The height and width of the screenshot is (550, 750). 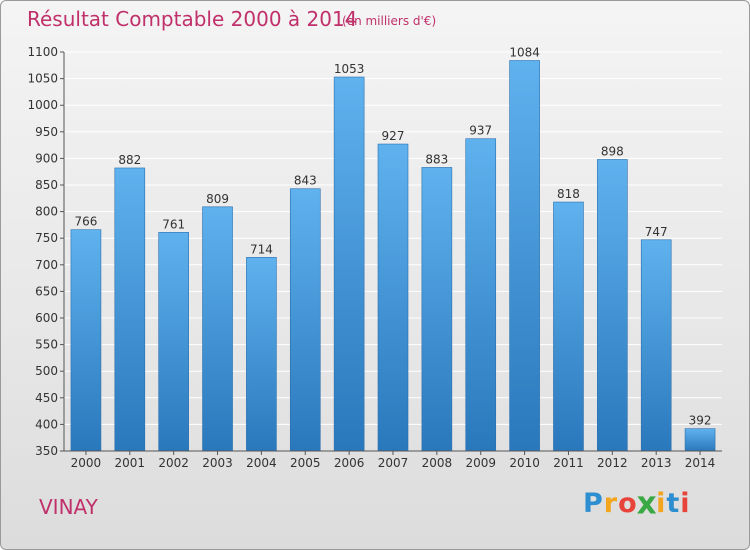 What do you see at coordinates (46, 212) in the screenshot?
I see `y-tick-label: 800` at bounding box center [46, 212].